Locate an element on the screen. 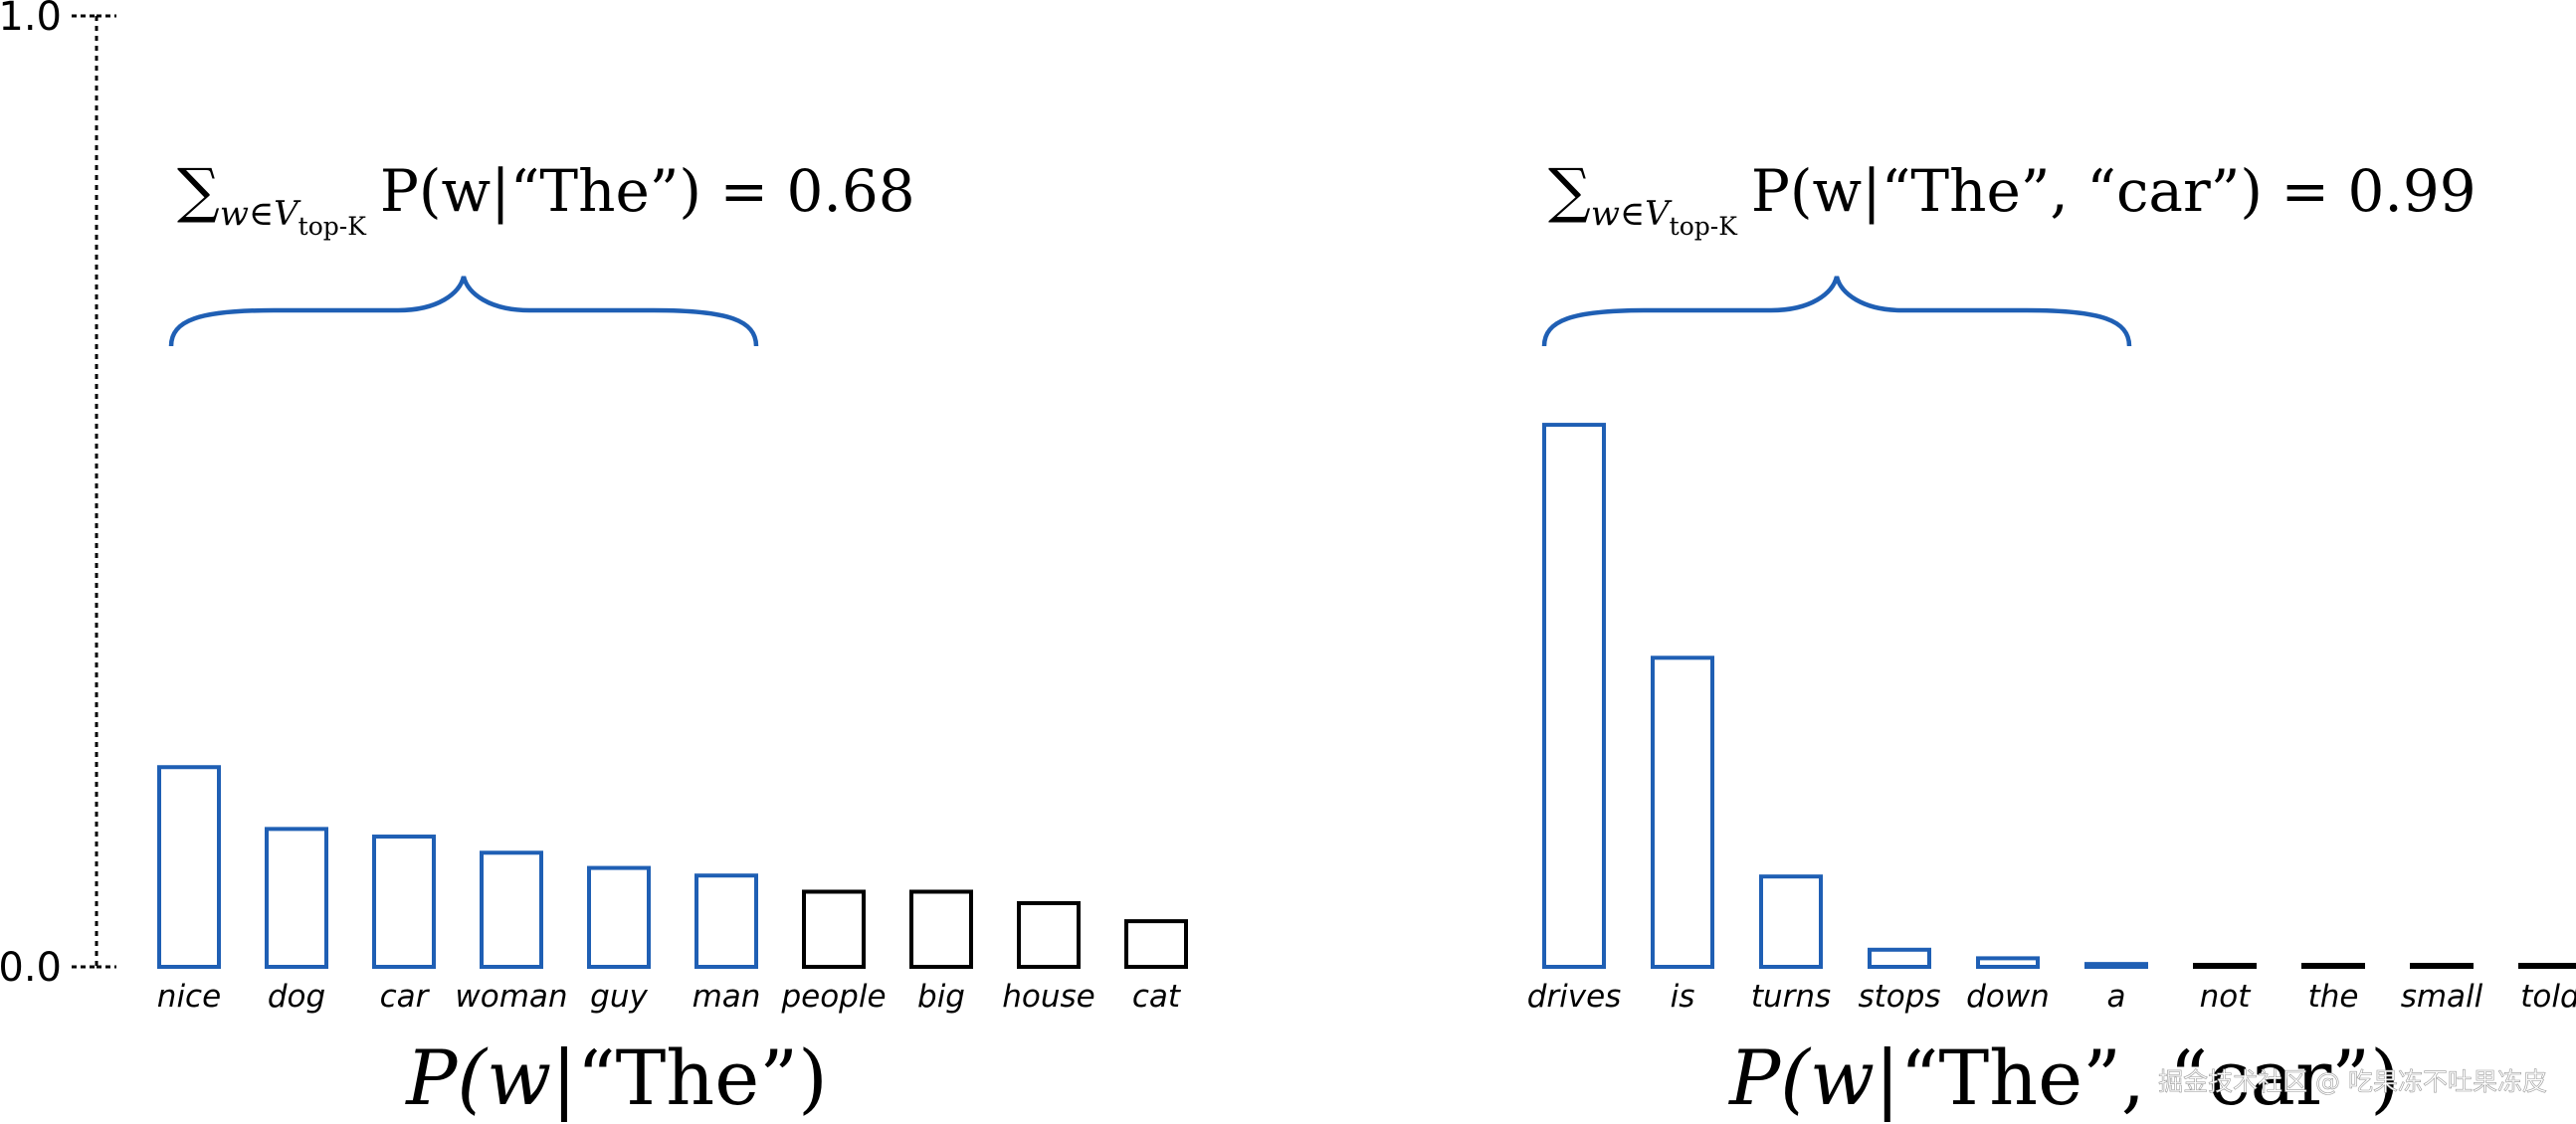  category-label-cat: cat is located at coordinates (1157, 997).